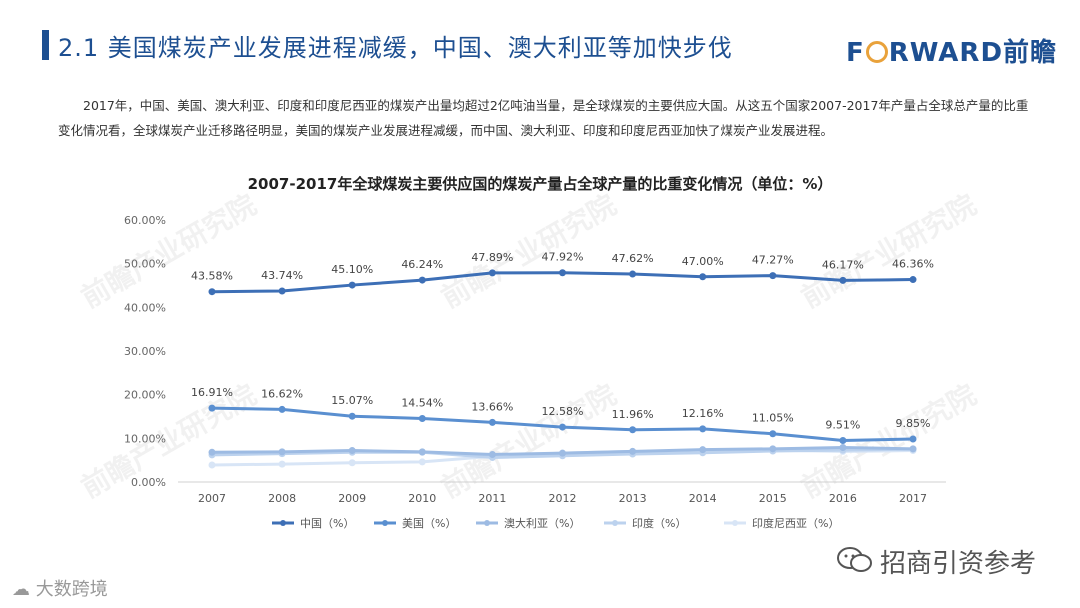  Describe the element at coordinates (703, 261) in the screenshot. I see `data-label: 47.00%` at that location.